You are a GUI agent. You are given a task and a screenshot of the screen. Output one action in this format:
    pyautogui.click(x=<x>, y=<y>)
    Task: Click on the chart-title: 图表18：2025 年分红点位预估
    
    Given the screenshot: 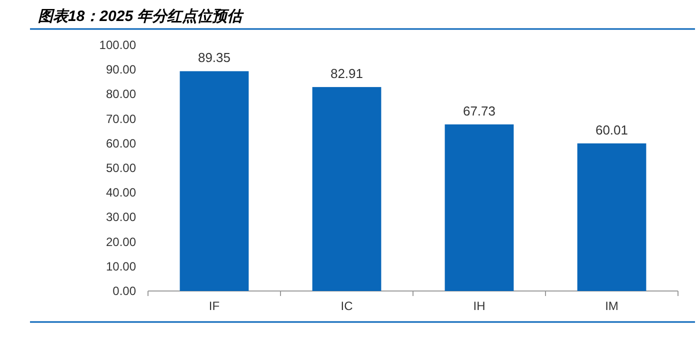 What is the action you would take?
    pyautogui.click(x=141, y=16)
    